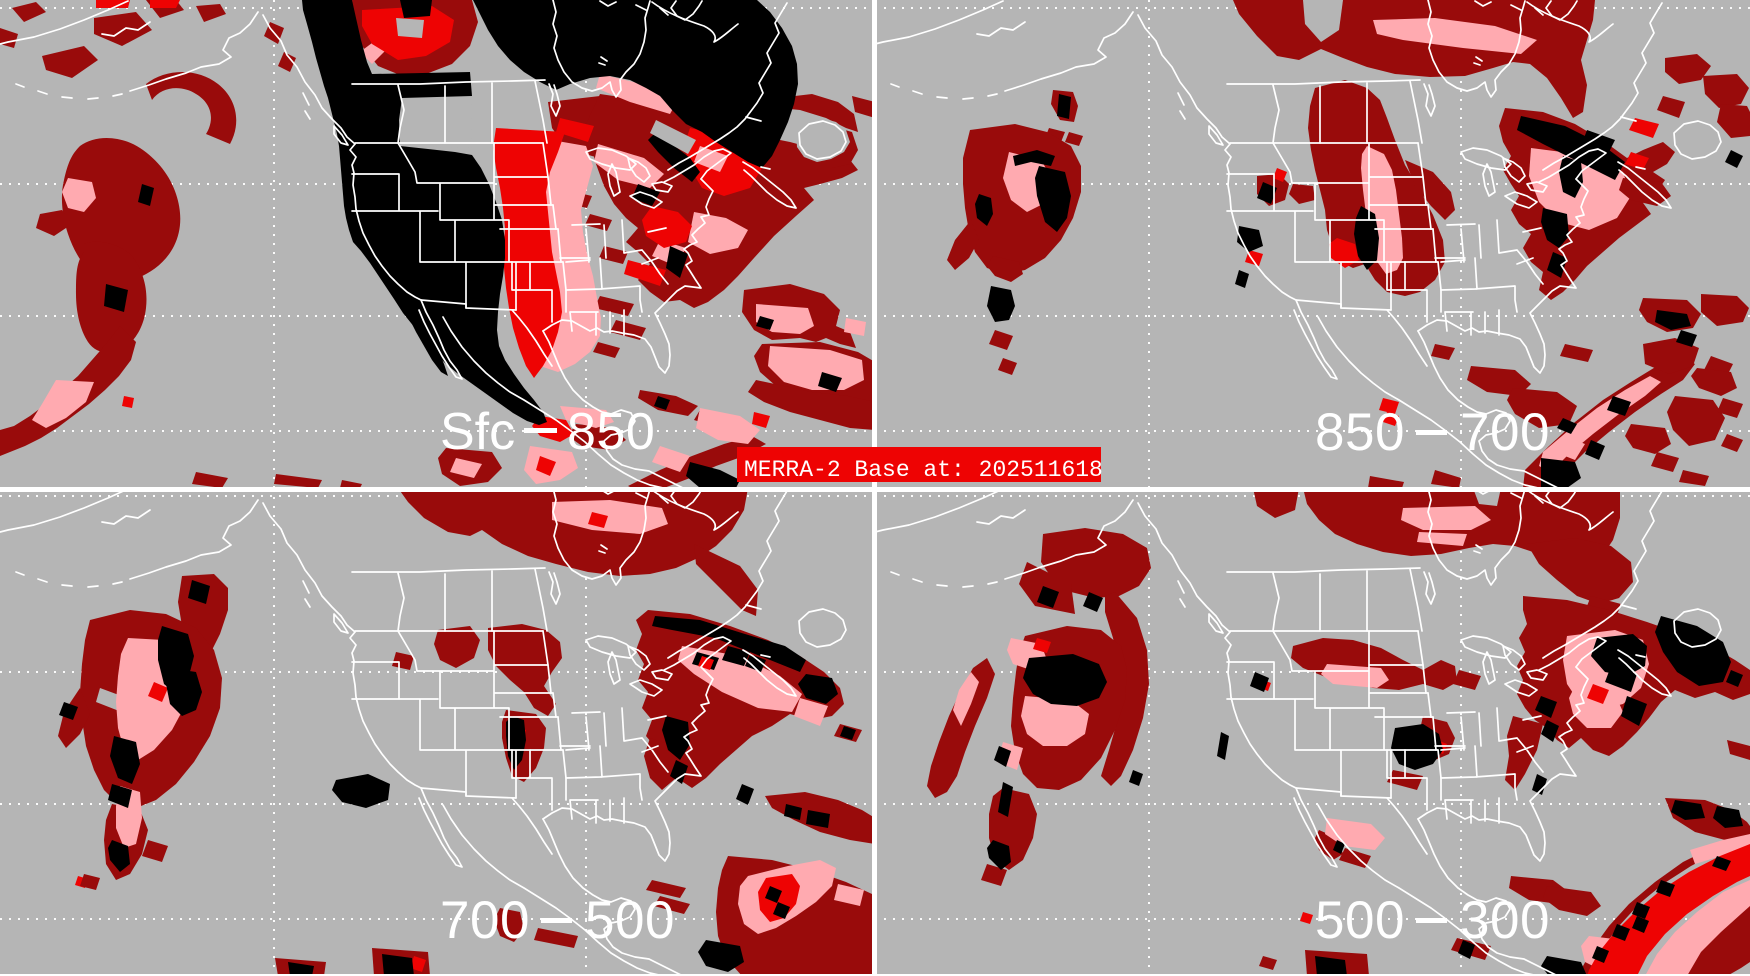 Image resolution: width=1750 pixels, height=976 pixels. What do you see at coordinates (1505, 920) in the screenshot?
I see `svg-text: 300` at bounding box center [1505, 920].